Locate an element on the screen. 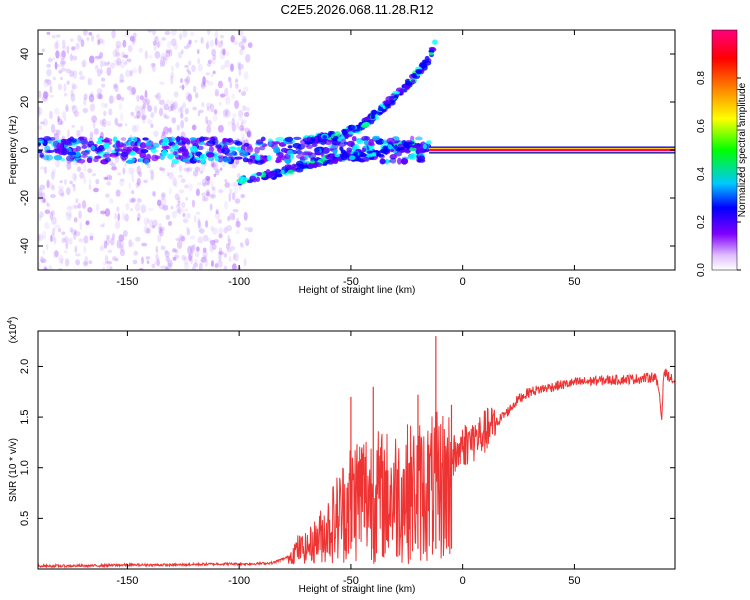 The height and width of the screenshot is (600, 750). x-tick-label: -100 is located at coordinates (239, 581).